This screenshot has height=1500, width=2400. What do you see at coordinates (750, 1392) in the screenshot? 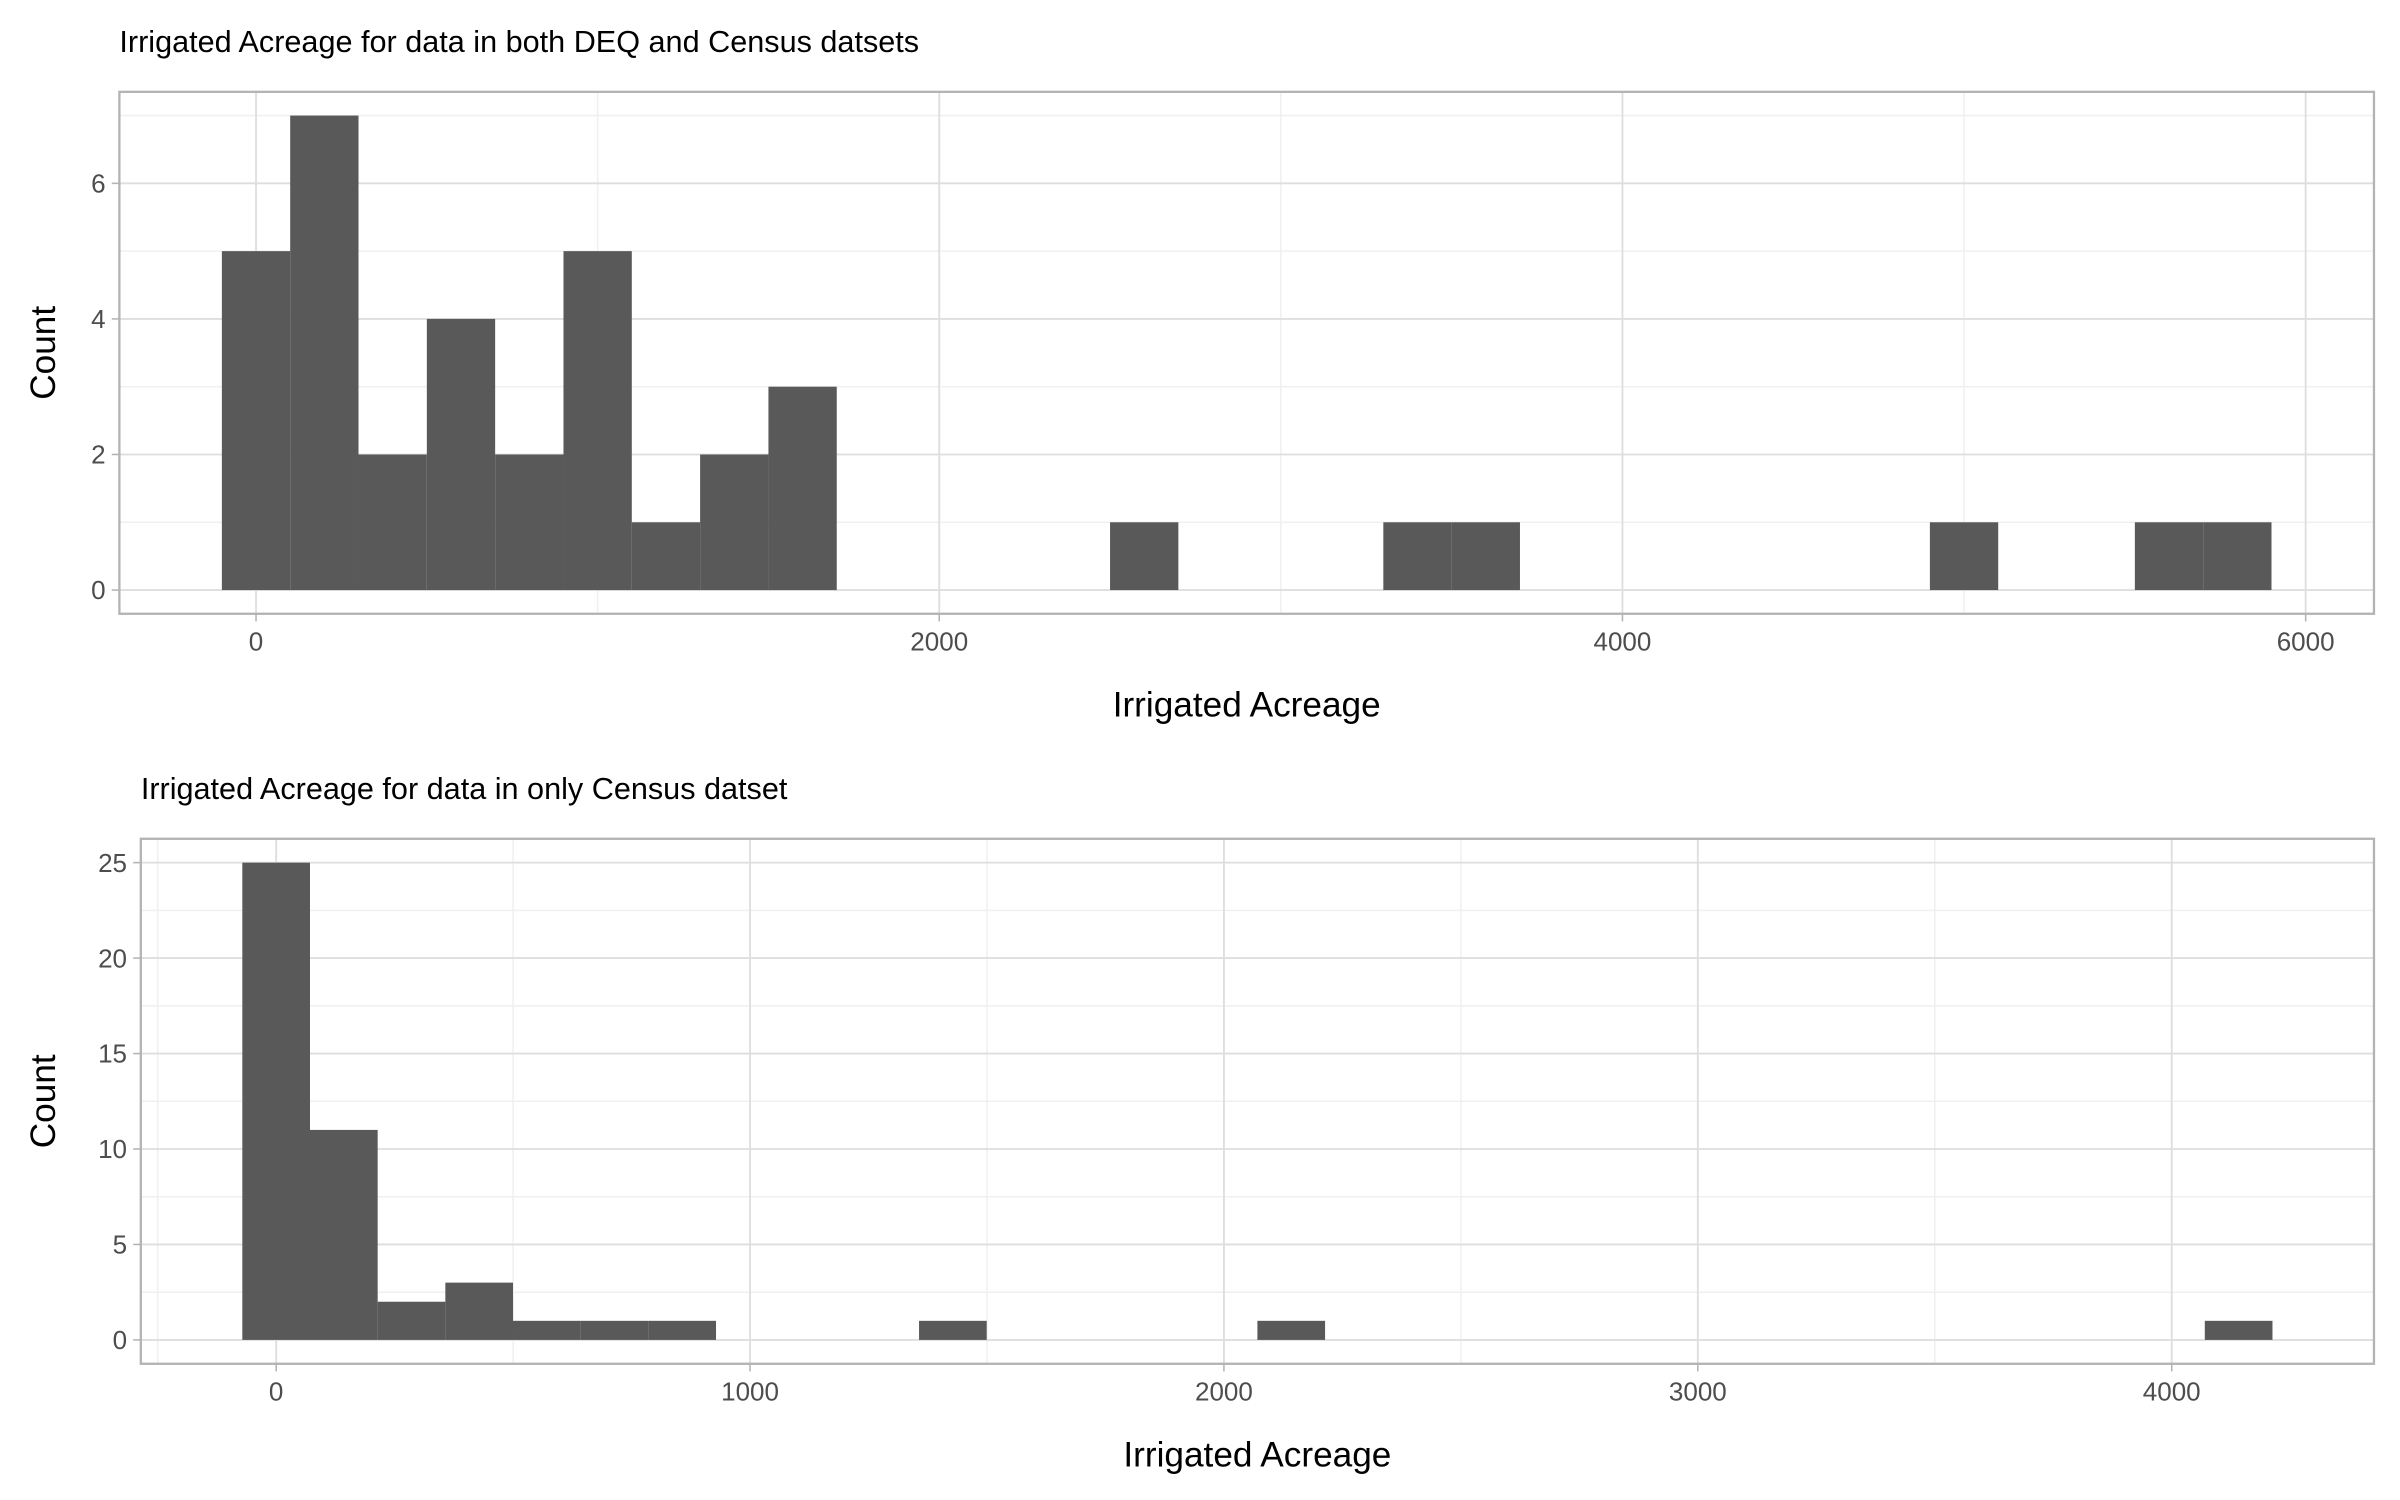
I see `x-tick-label: 1000` at bounding box center [750, 1392].